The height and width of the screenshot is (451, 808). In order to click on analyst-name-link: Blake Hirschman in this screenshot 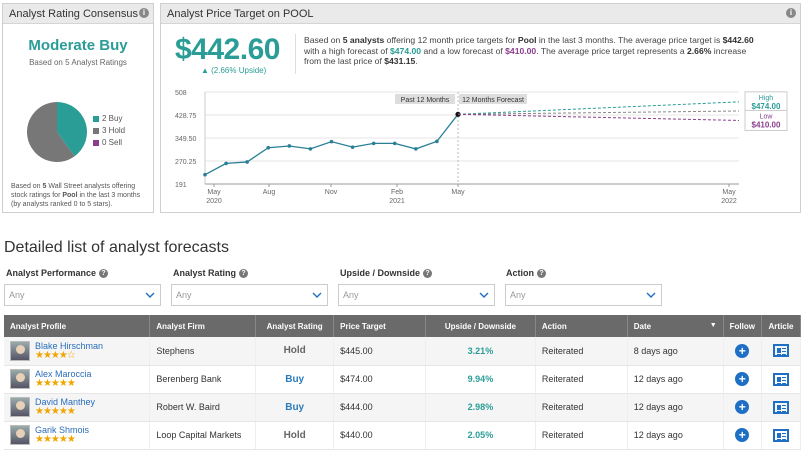, I will do `click(69, 345)`.